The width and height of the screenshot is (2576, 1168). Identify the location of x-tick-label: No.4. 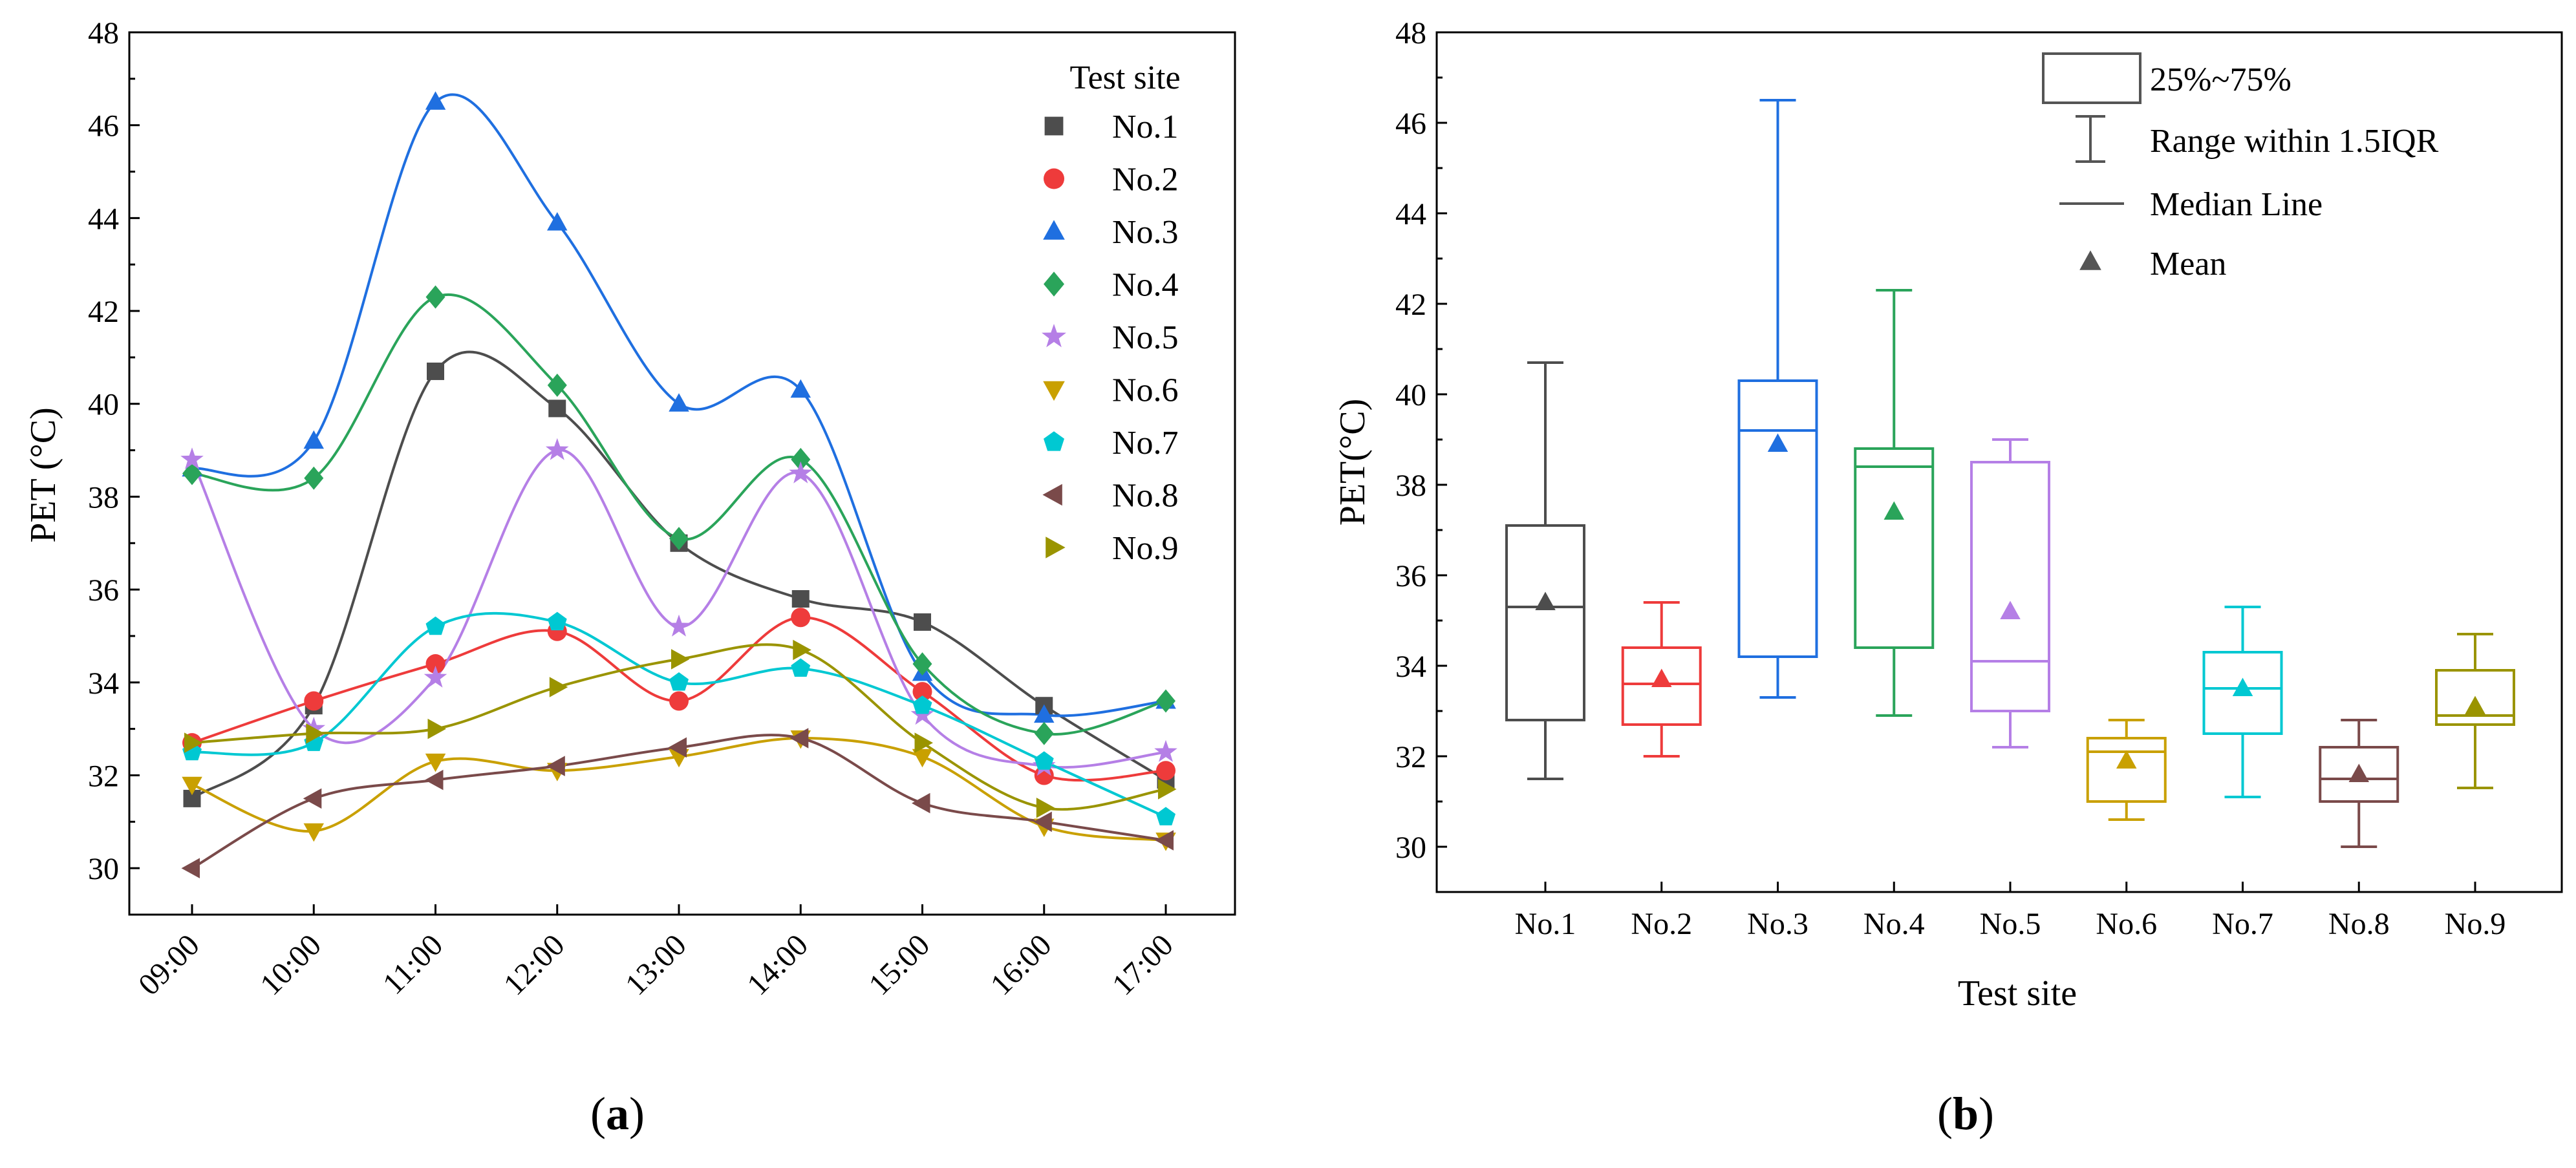
(1894, 924).